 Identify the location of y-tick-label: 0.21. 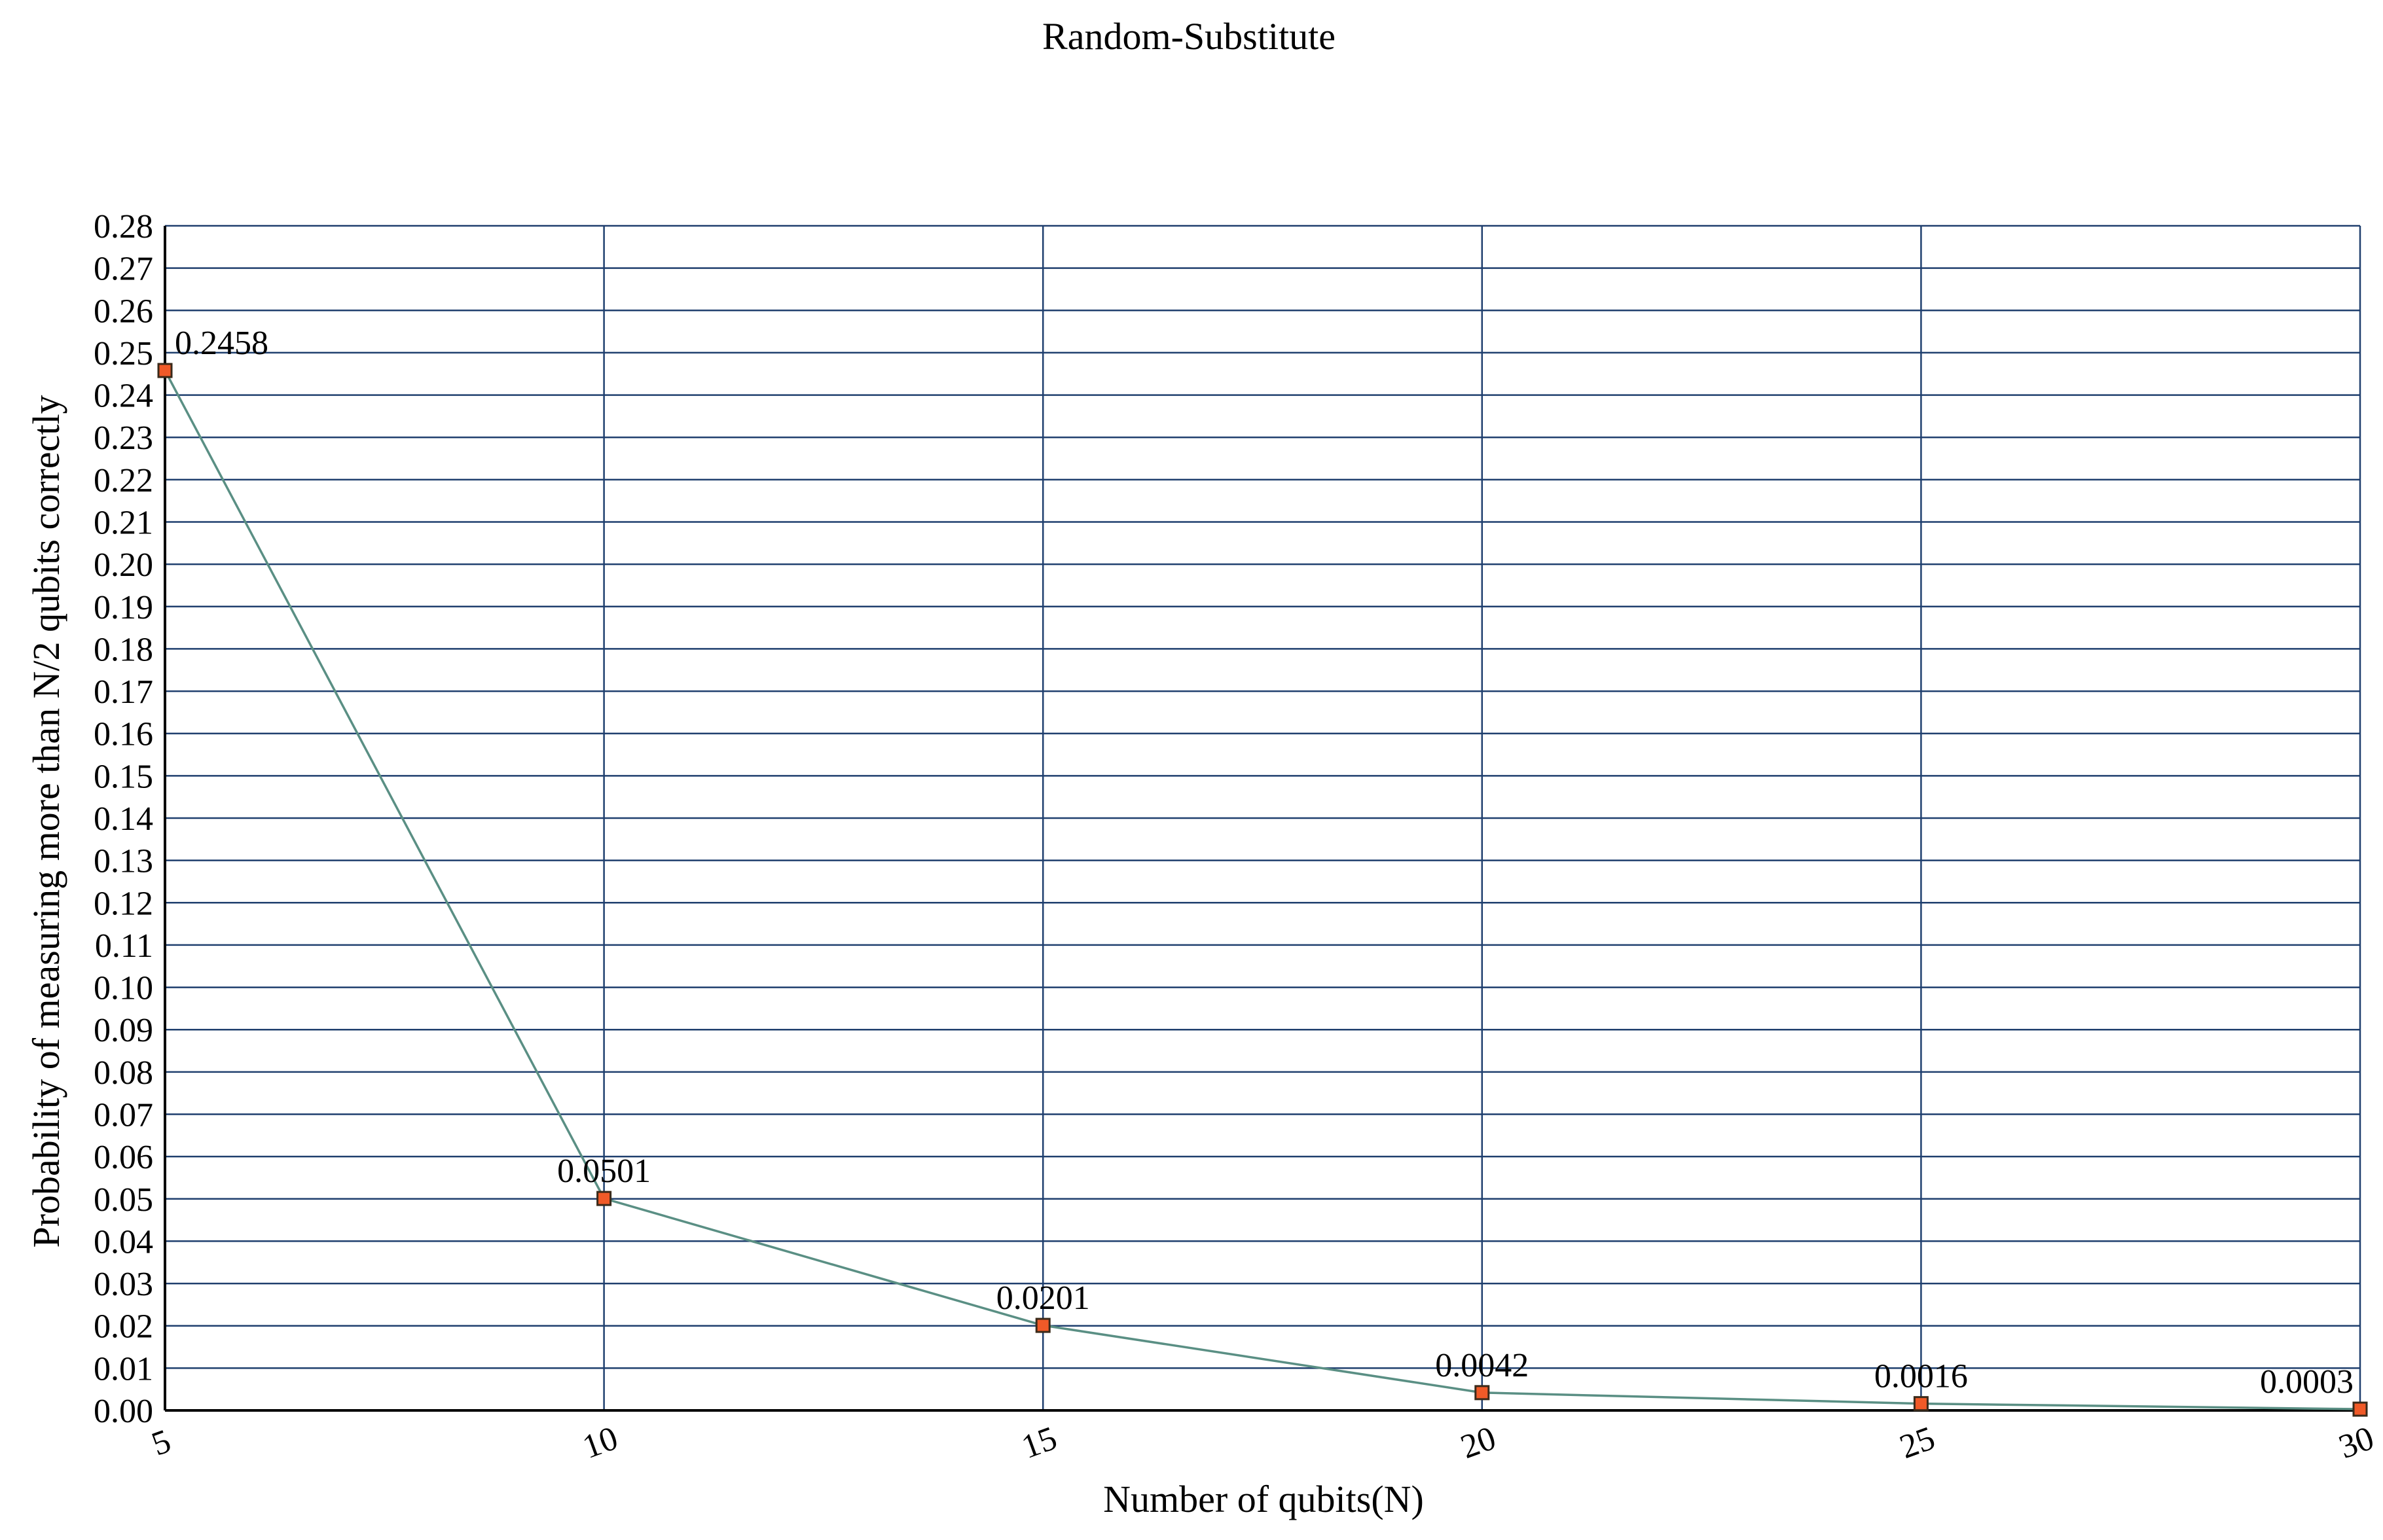
(124, 523).